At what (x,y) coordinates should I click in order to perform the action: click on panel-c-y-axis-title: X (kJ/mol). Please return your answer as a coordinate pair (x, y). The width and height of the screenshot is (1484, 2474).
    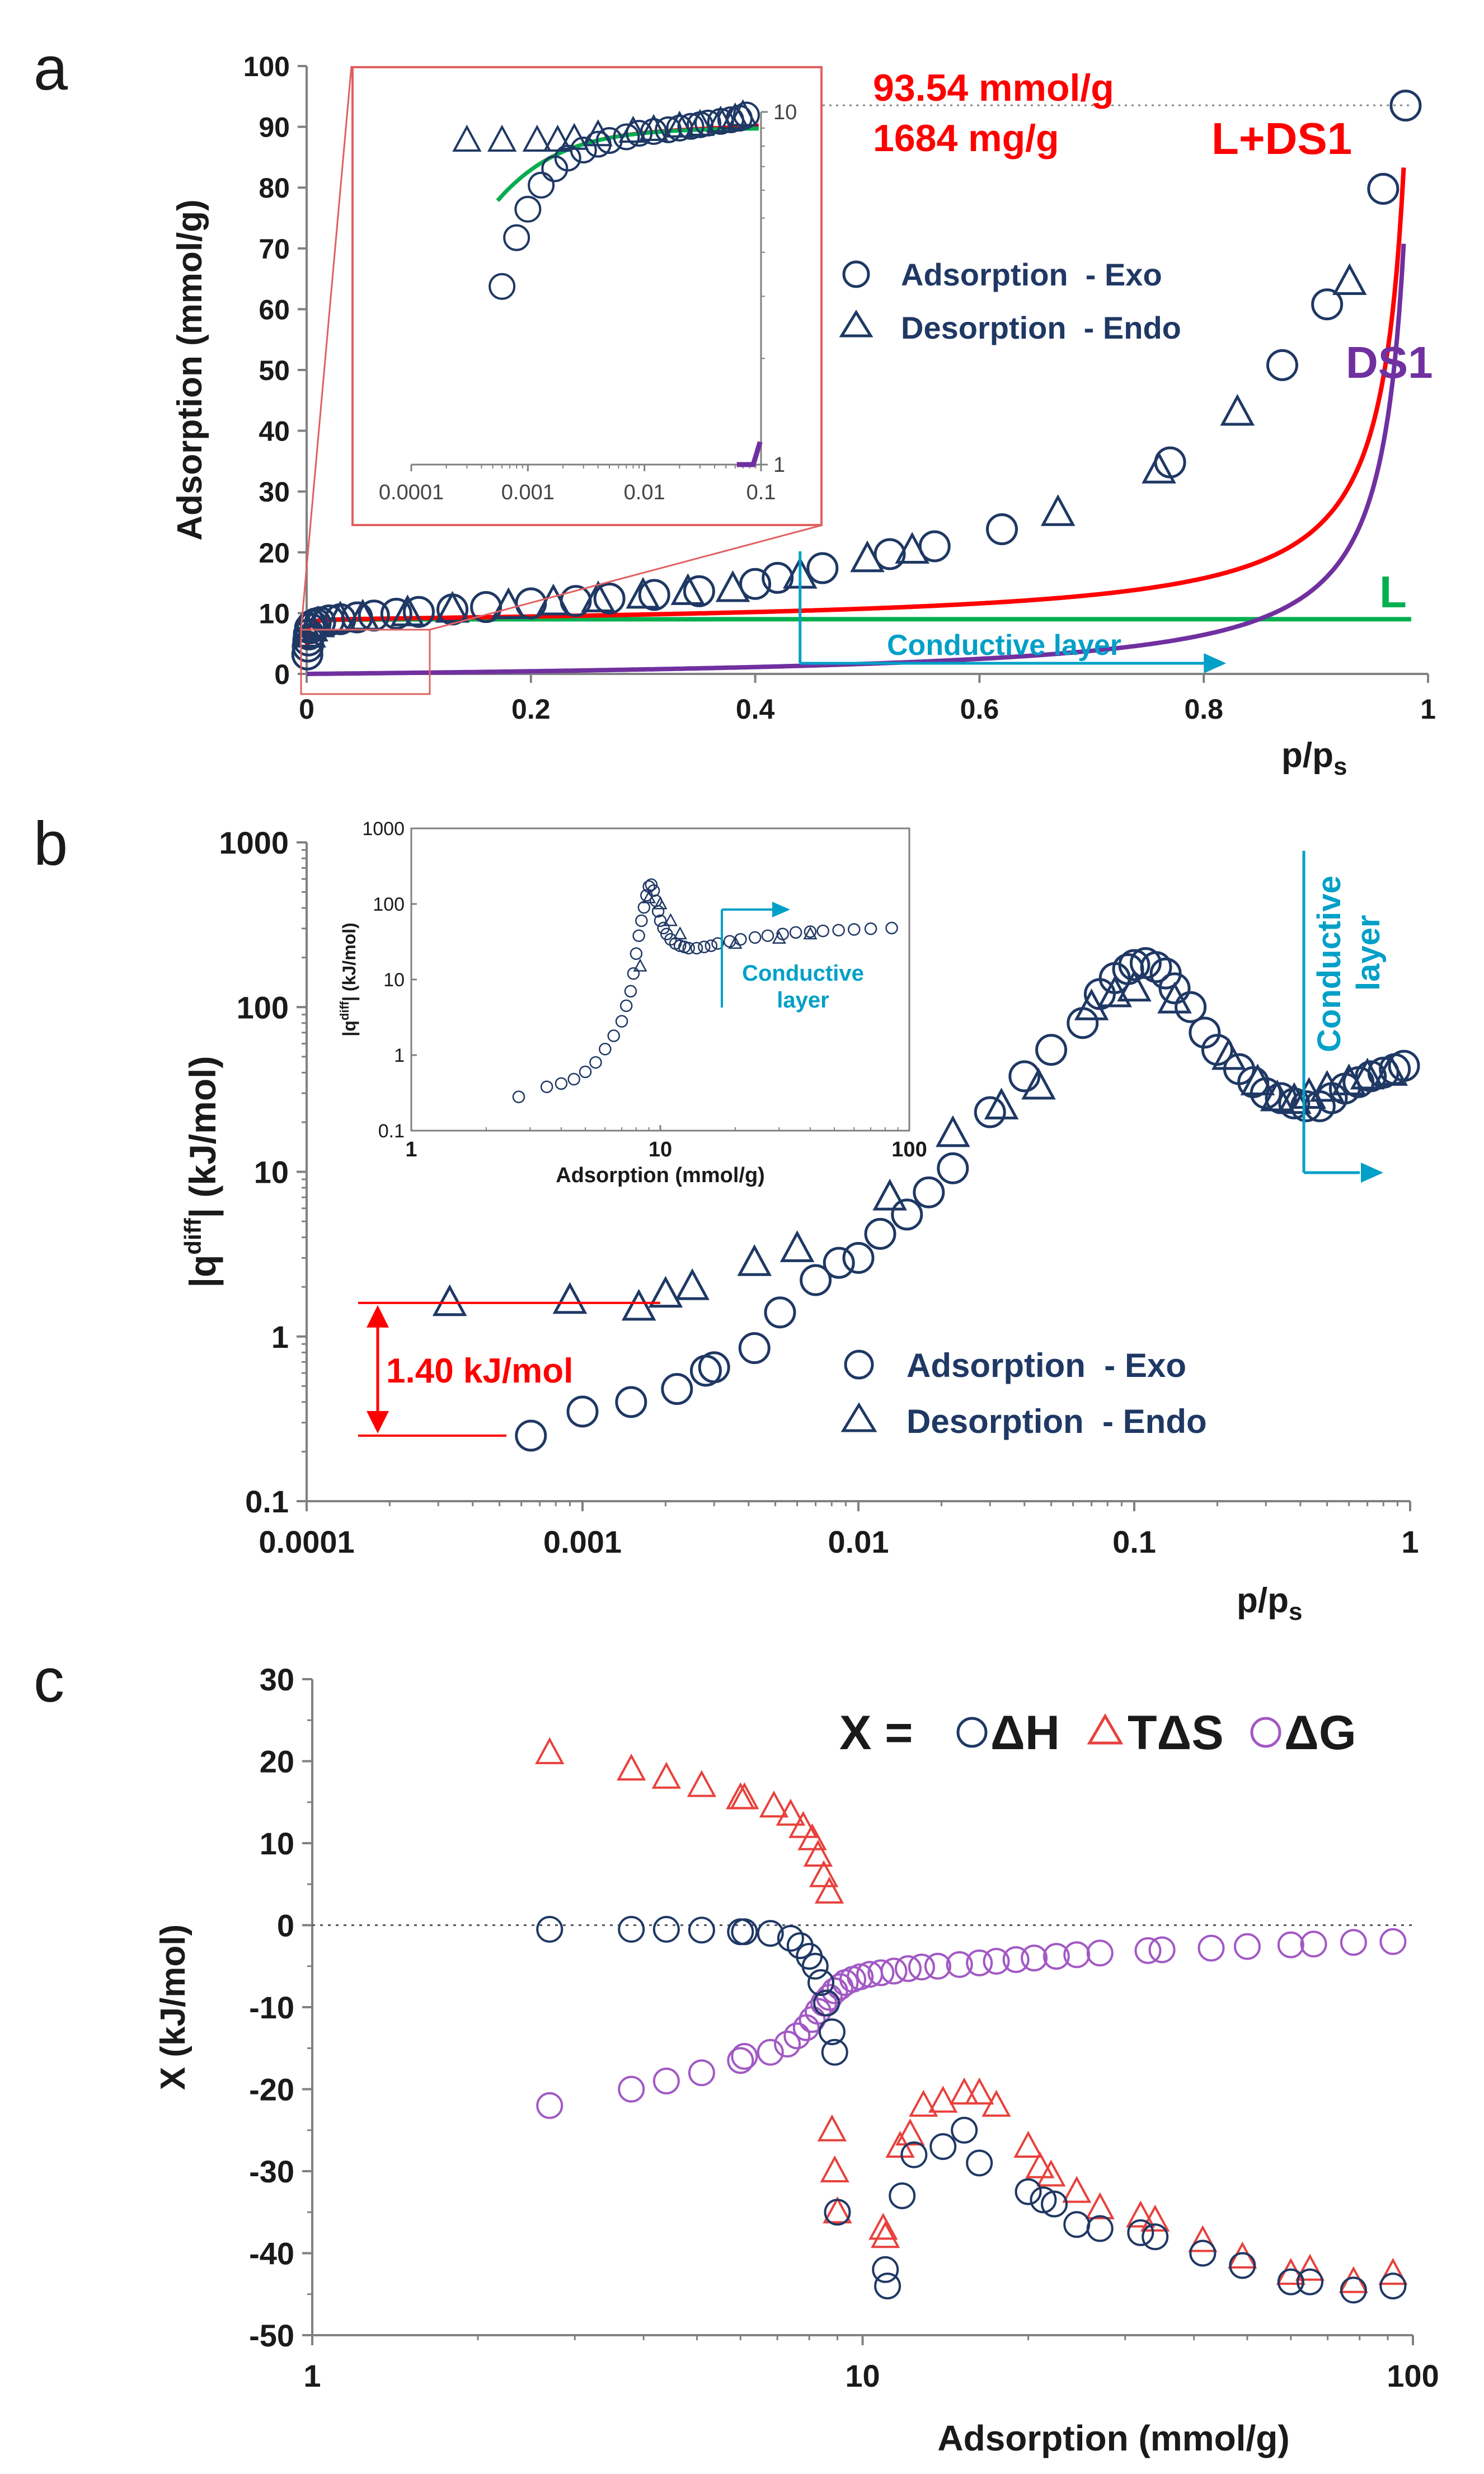
    Looking at the image, I should click on (173, 2007).